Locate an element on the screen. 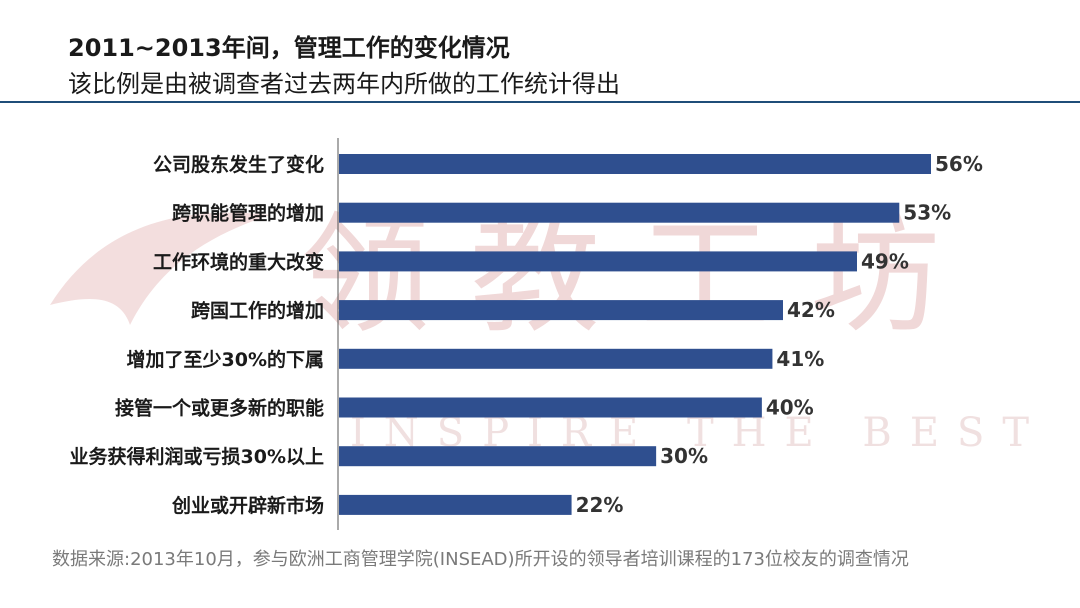  watermark-swoosh-icon is located at coordinates (160, 268).